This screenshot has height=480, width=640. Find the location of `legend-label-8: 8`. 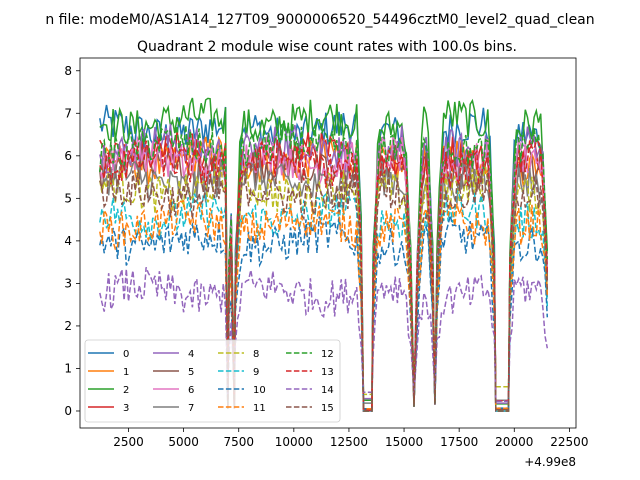

legend-label-8: 8 is located at coordinates (256, 354).